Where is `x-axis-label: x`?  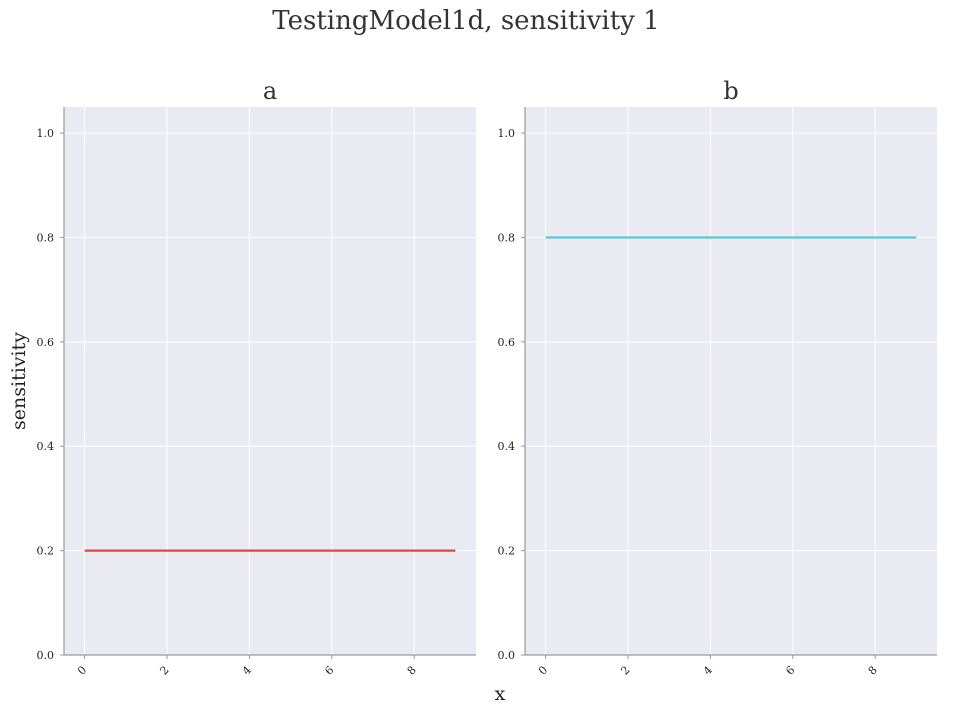 x-axis-label: x is located at coordinates (500, 694).